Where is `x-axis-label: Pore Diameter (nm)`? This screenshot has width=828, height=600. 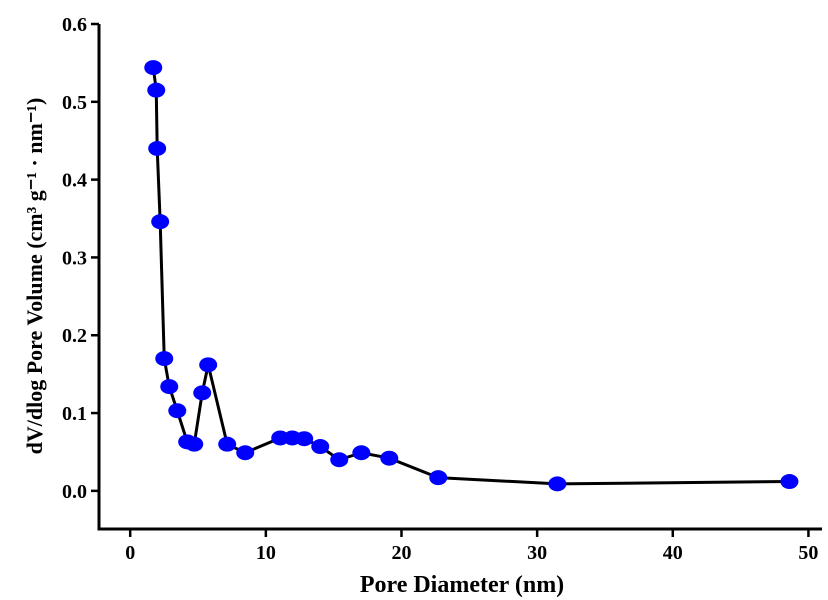 x-axis-label: Pore Diameter (nm) is located at coordinates (462, 585).